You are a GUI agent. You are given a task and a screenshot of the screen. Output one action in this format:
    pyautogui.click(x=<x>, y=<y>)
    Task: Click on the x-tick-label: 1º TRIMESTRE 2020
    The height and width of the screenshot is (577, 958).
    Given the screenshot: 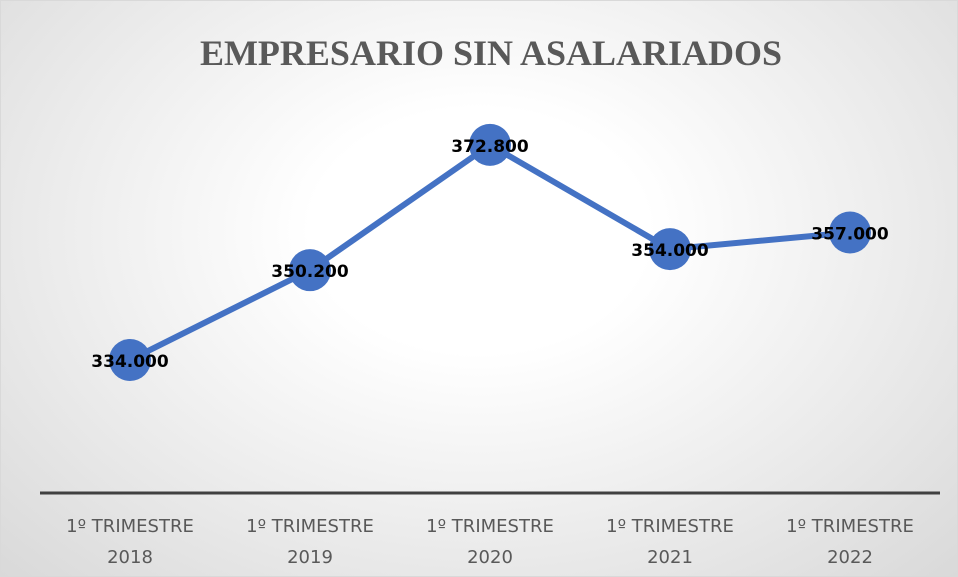 What is the action you would take?
    pyautogui.click(x=490, y=542)
    